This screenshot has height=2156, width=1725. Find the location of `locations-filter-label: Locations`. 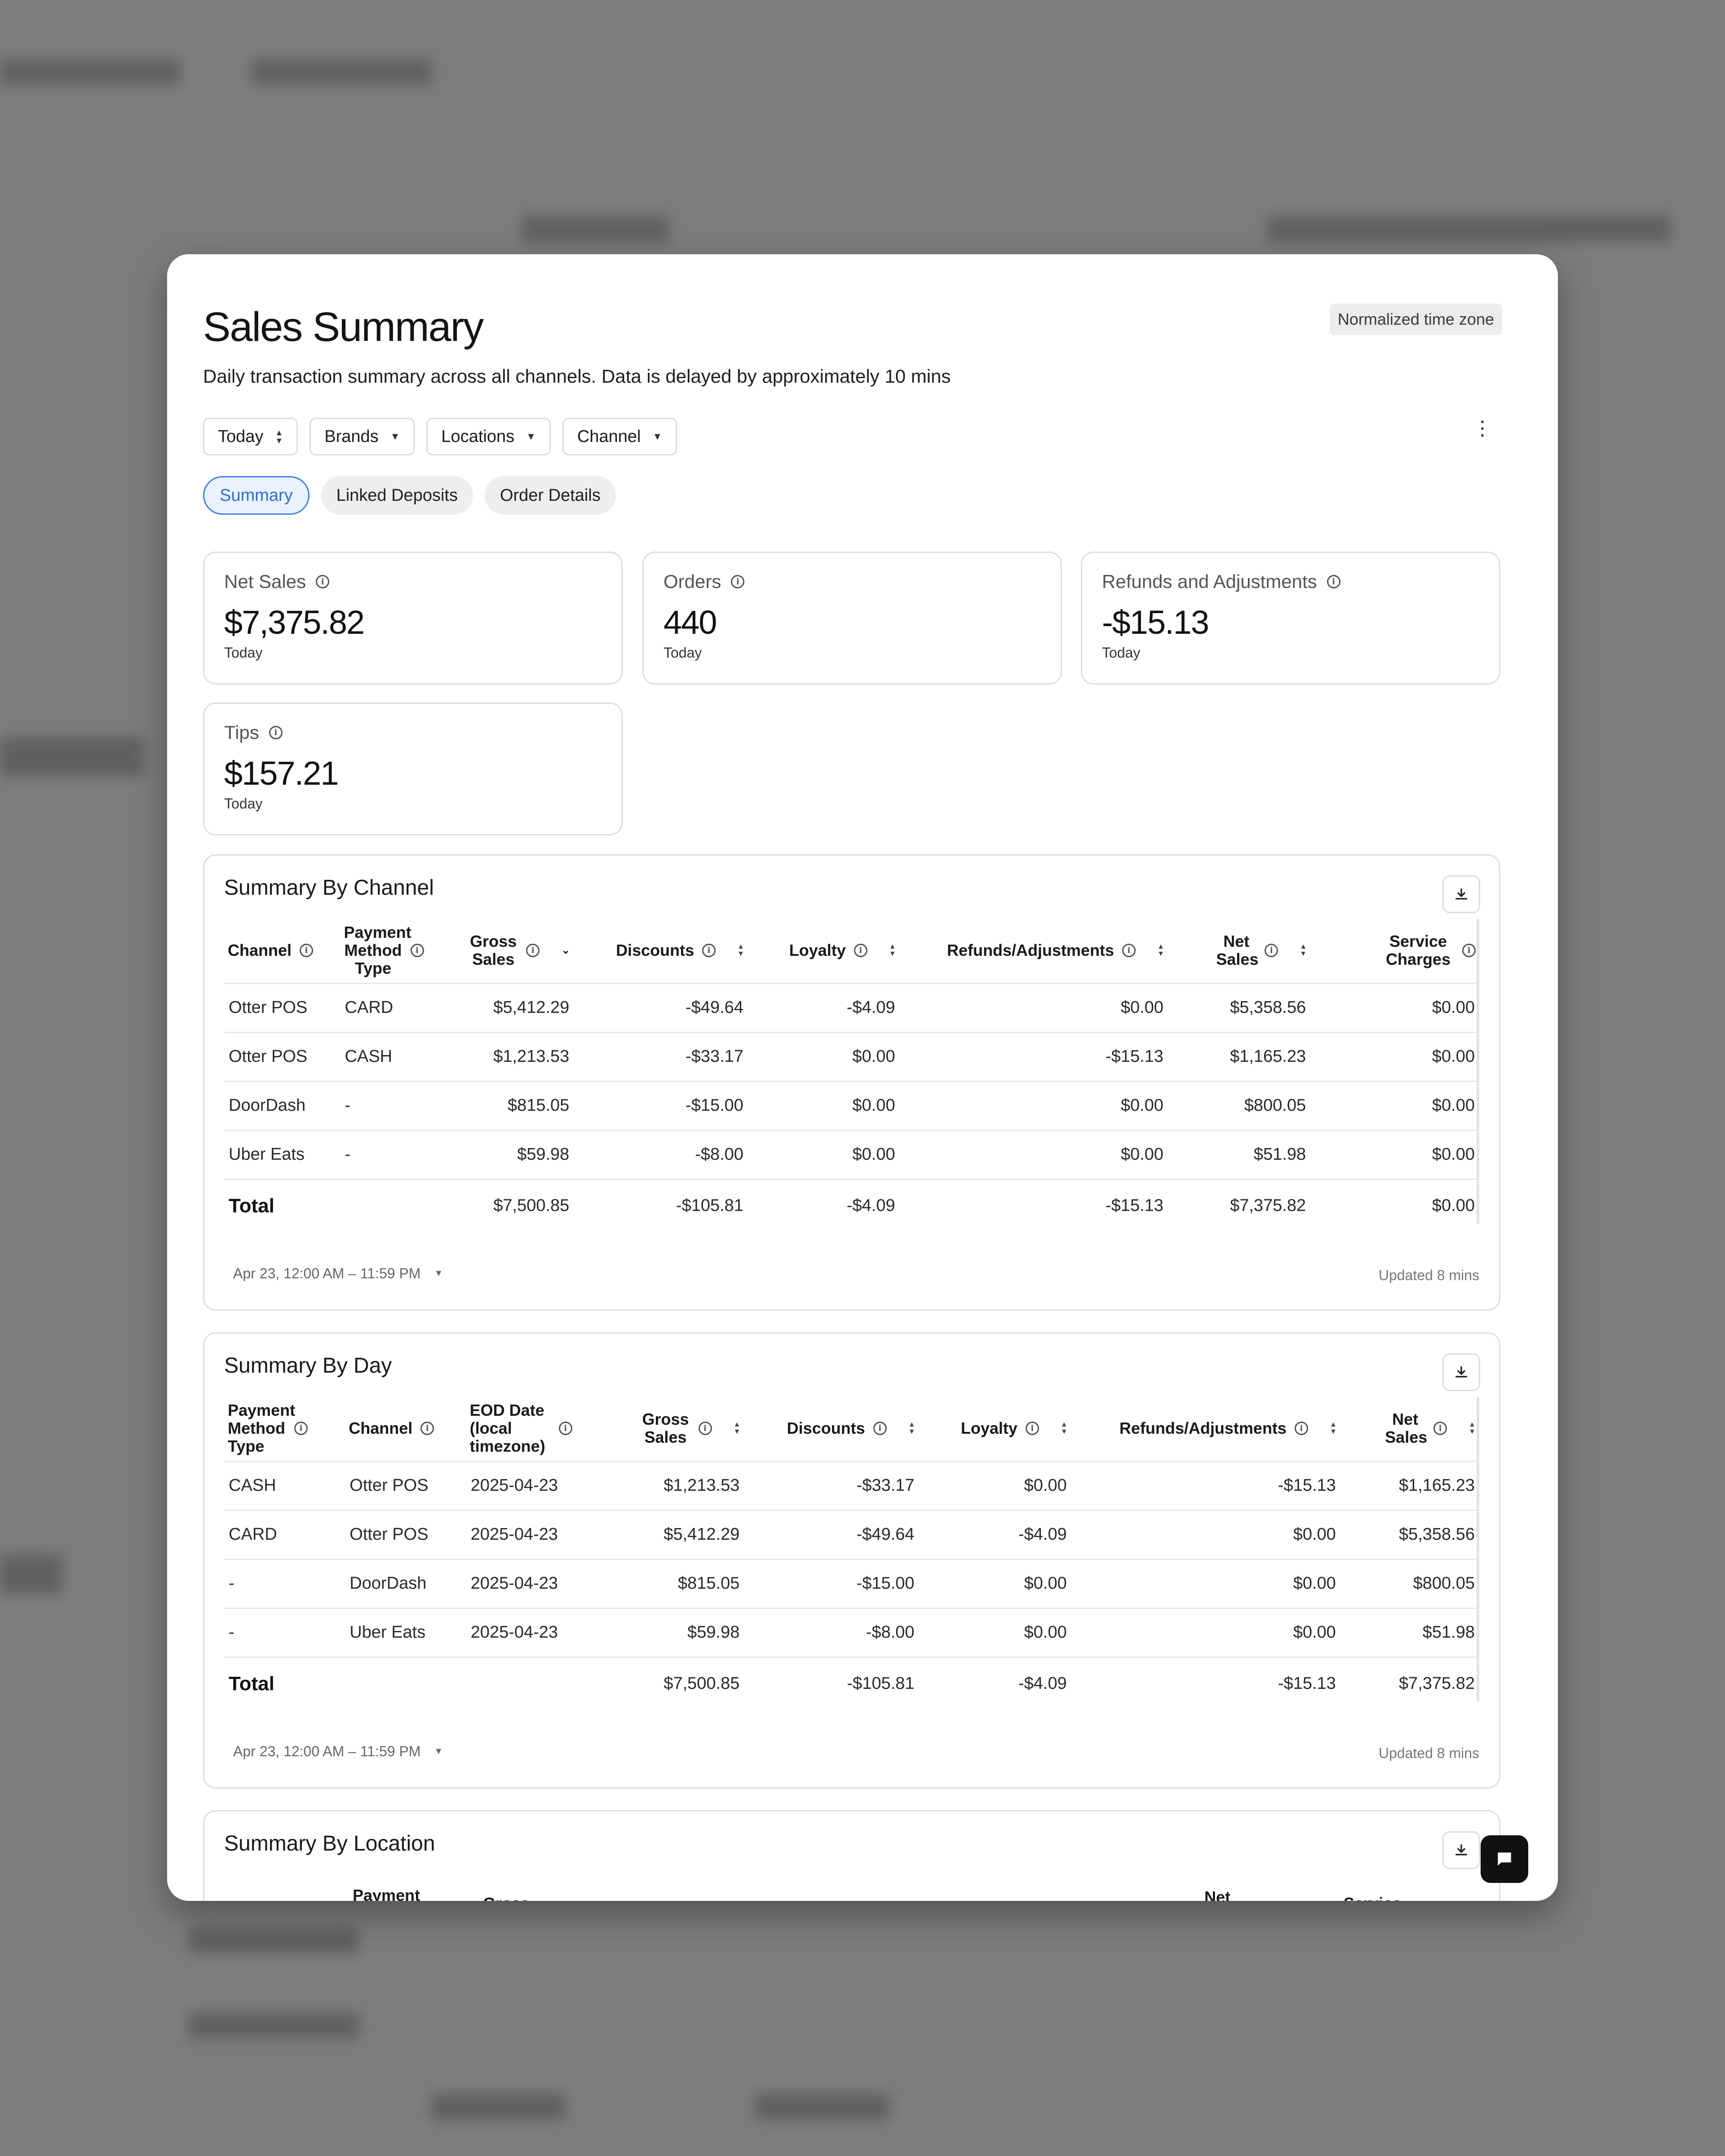

locations-filter-label: Locations is located at coordinates (478, 436).